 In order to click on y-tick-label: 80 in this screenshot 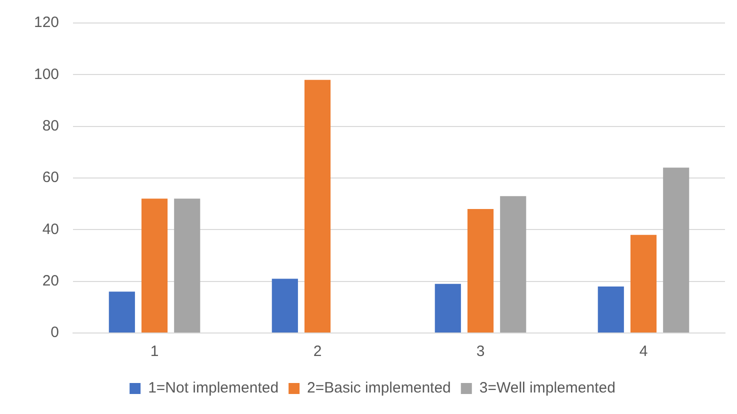, I will do `click(51, 125)`.